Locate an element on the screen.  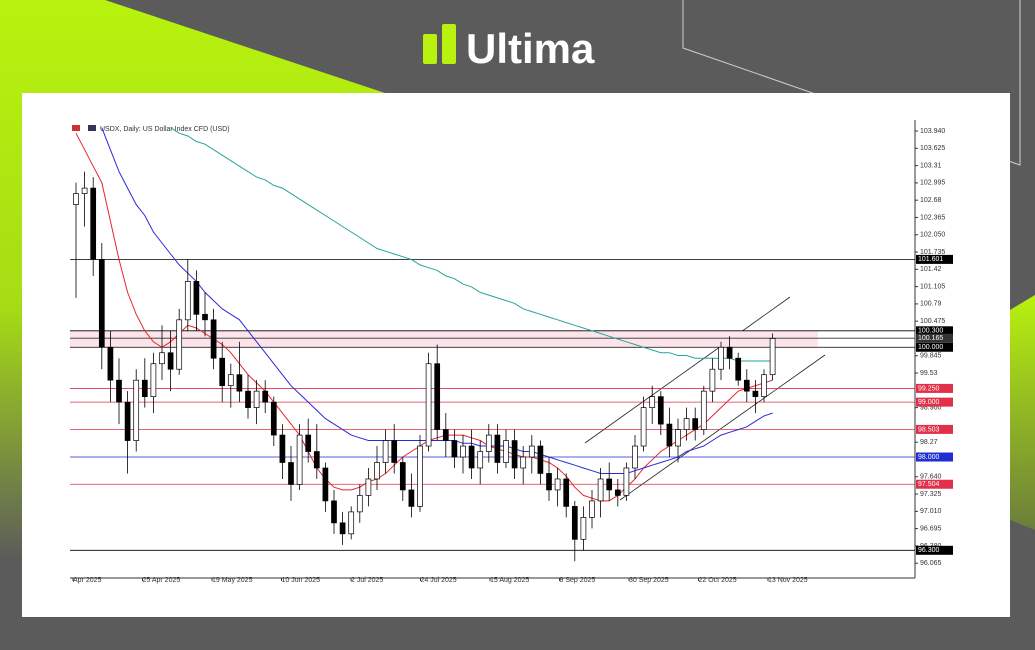
y-tick-label: 101.735 is located at coordinates (932, 252).